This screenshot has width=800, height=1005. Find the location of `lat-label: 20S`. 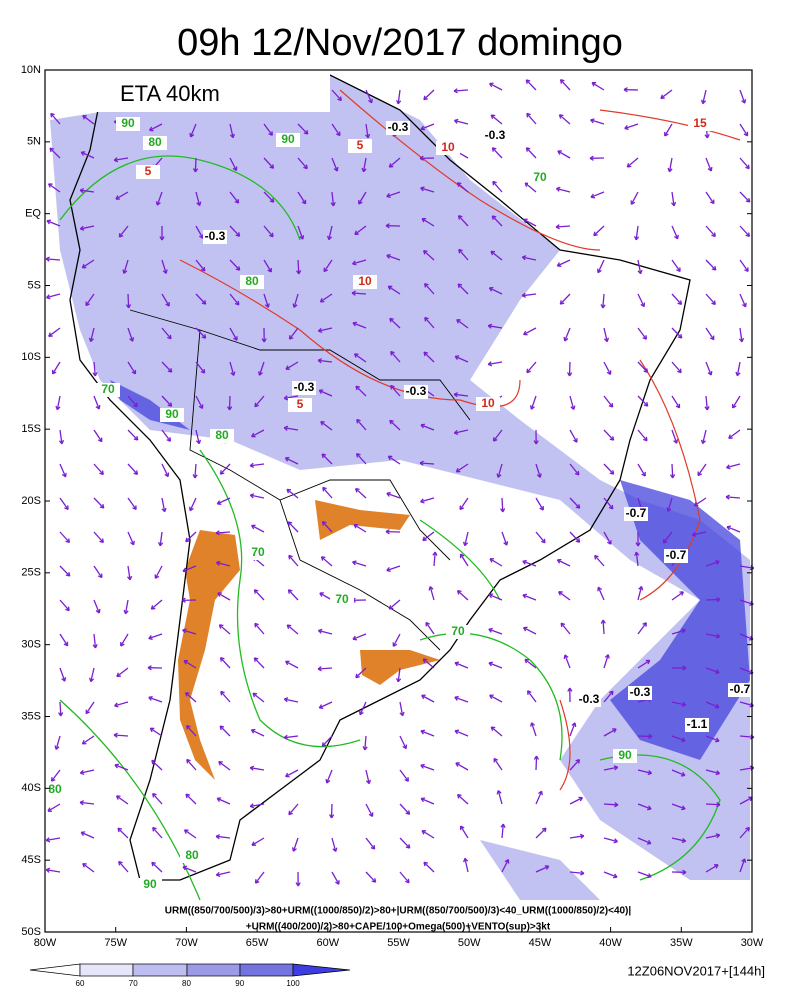

lat-label: 20S is located at coordinates (31, 501).